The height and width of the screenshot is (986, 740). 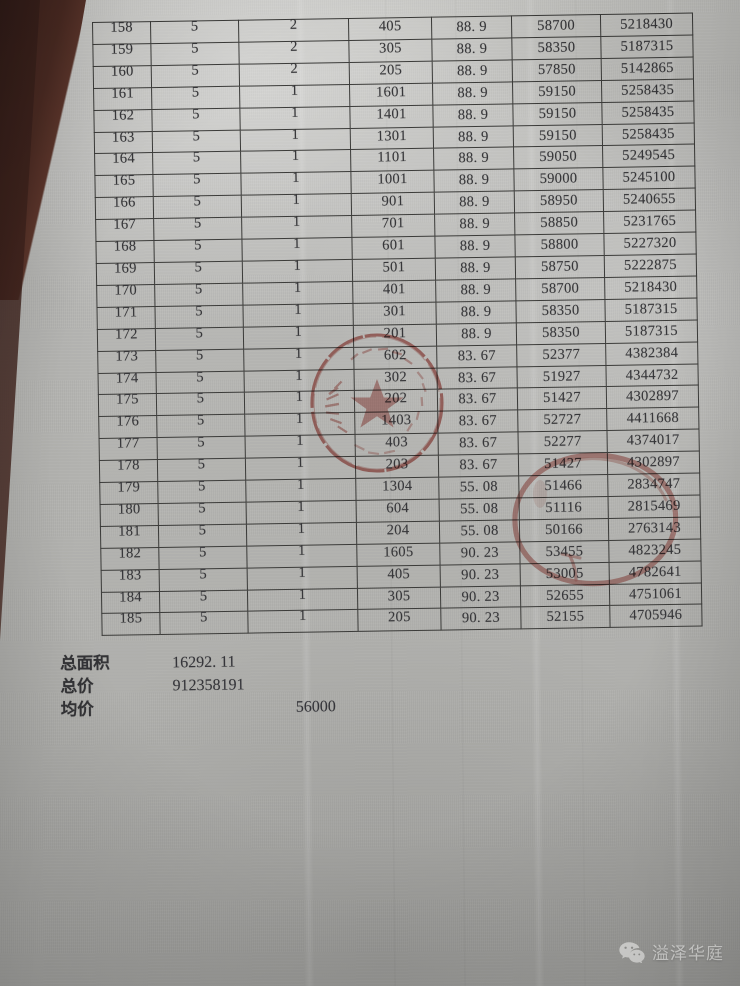 I want to click on cell-id: 179, so click(x=128, y=488).